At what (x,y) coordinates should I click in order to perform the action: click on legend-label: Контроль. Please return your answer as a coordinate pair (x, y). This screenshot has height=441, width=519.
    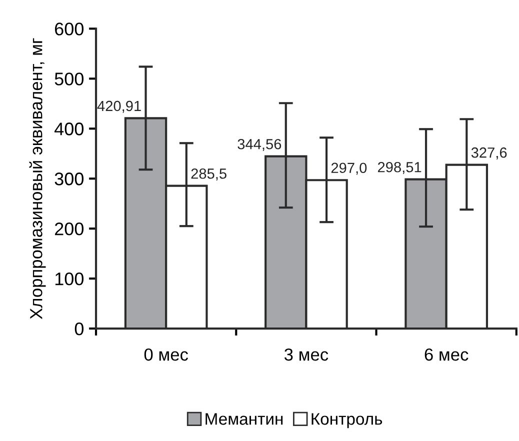
    Looking at the image, I should click on (347, 420).